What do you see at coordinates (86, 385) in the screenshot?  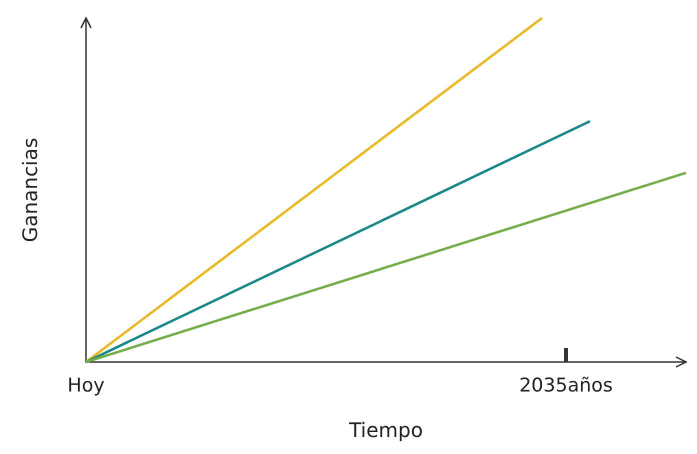 I see `x-tick-label: Hoy` at bounding box center [86, 385].